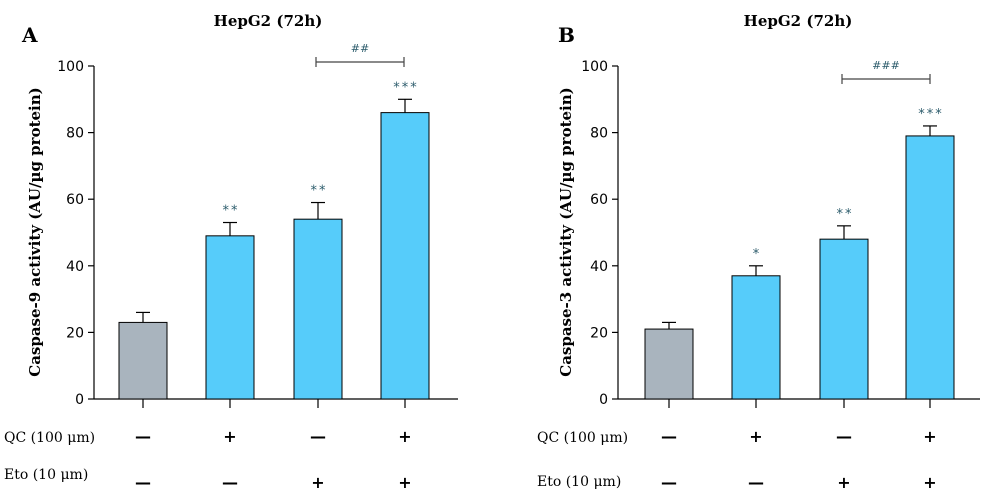  Describe the element at coordinates (35, 232) in the screenshot. I see `panel-a-y-axis-label: Caspase-9 activity (AU/µg protein)` at that location.